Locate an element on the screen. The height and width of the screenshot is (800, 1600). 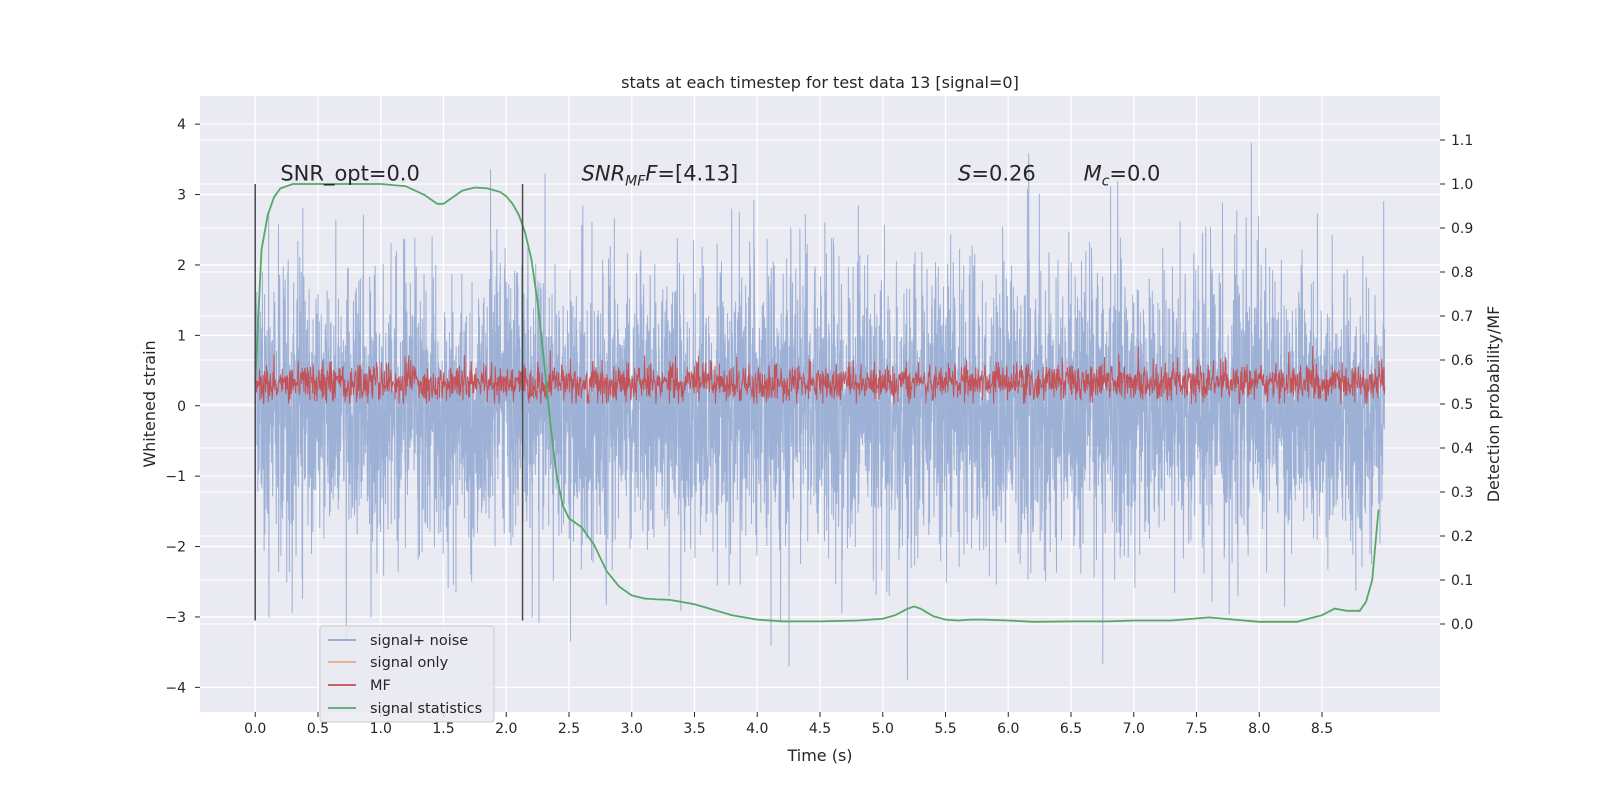
y-left-tick-label: 3 is located at coordinates (181, 196).